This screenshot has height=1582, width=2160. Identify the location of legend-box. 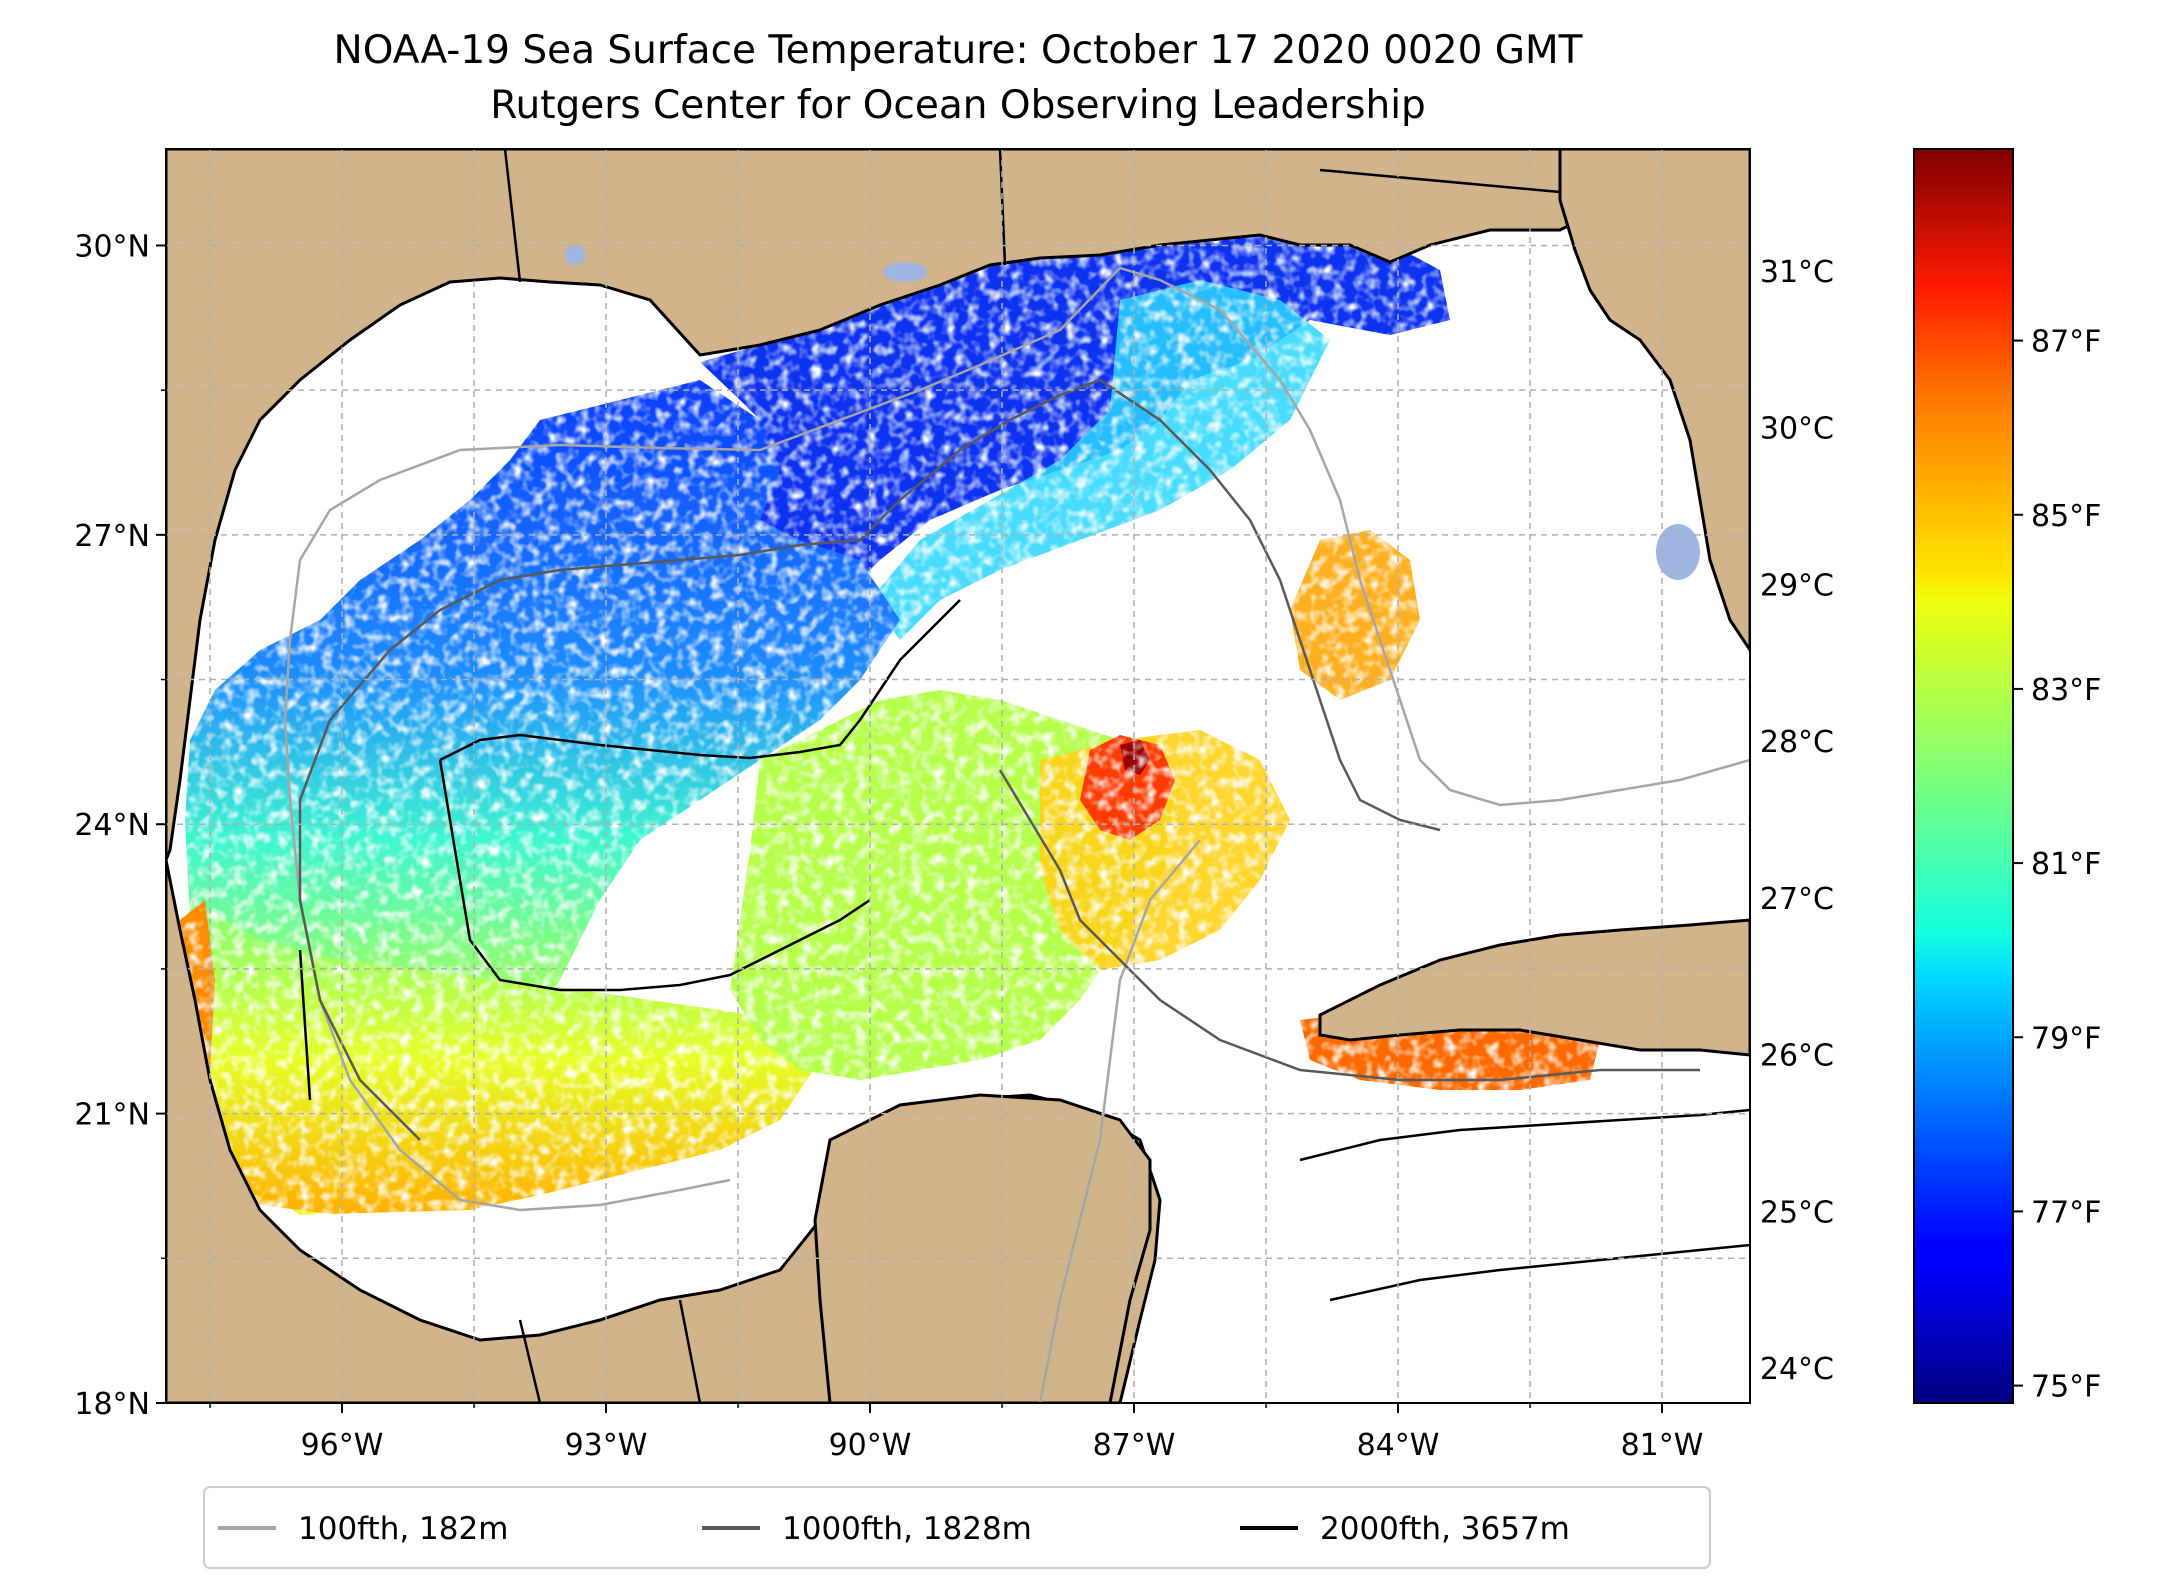
(957, 1527).